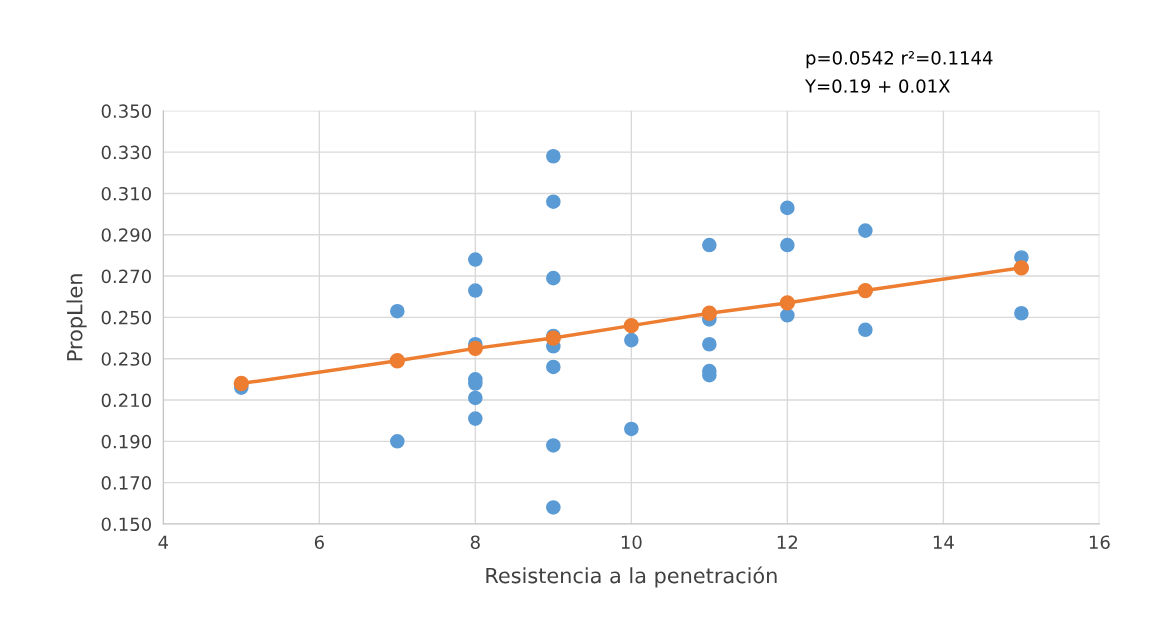 This screenshot has width=1150, height=626. I want to click on y-tick-label: 0.190, so click(126, 441).